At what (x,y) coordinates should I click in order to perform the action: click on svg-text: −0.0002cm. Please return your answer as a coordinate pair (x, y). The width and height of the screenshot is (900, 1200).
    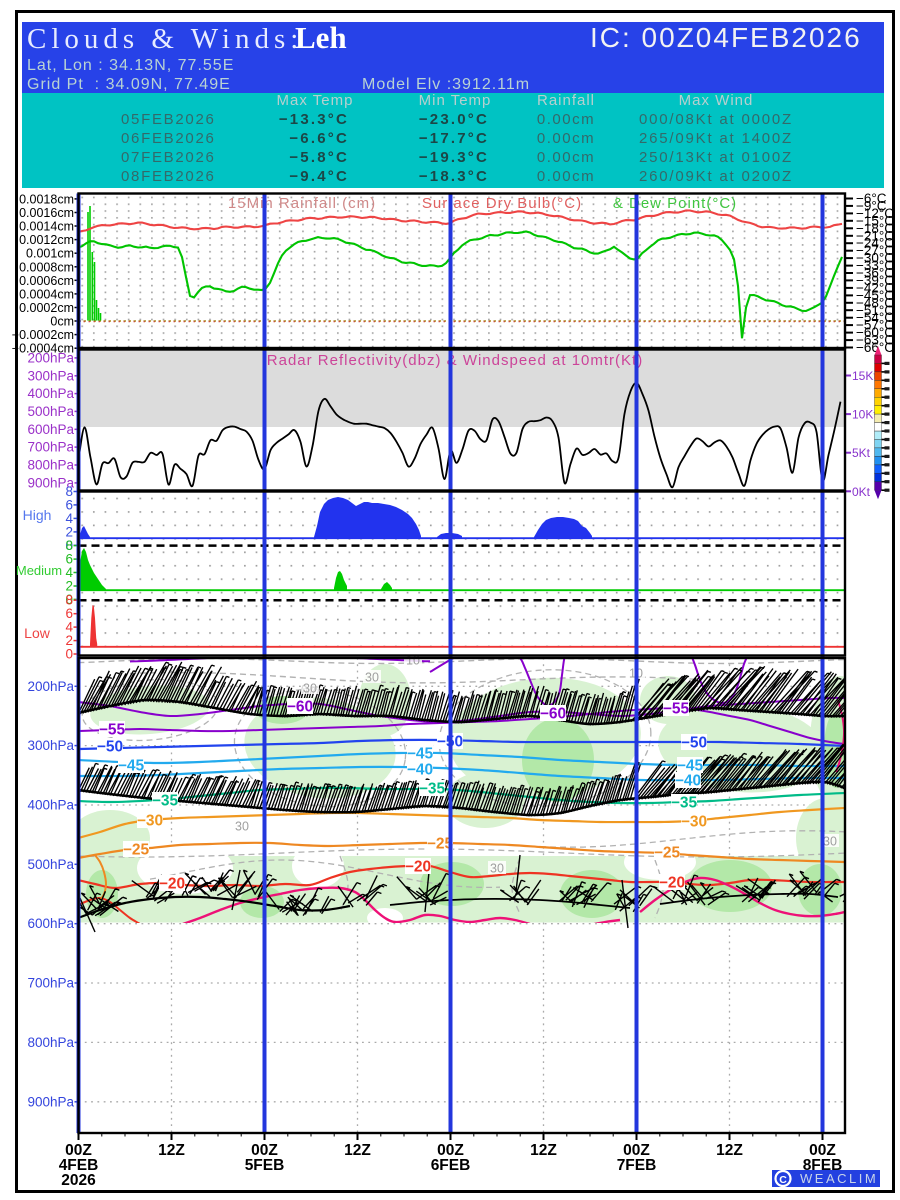
    Looking at the image, I should click on (43, 335).